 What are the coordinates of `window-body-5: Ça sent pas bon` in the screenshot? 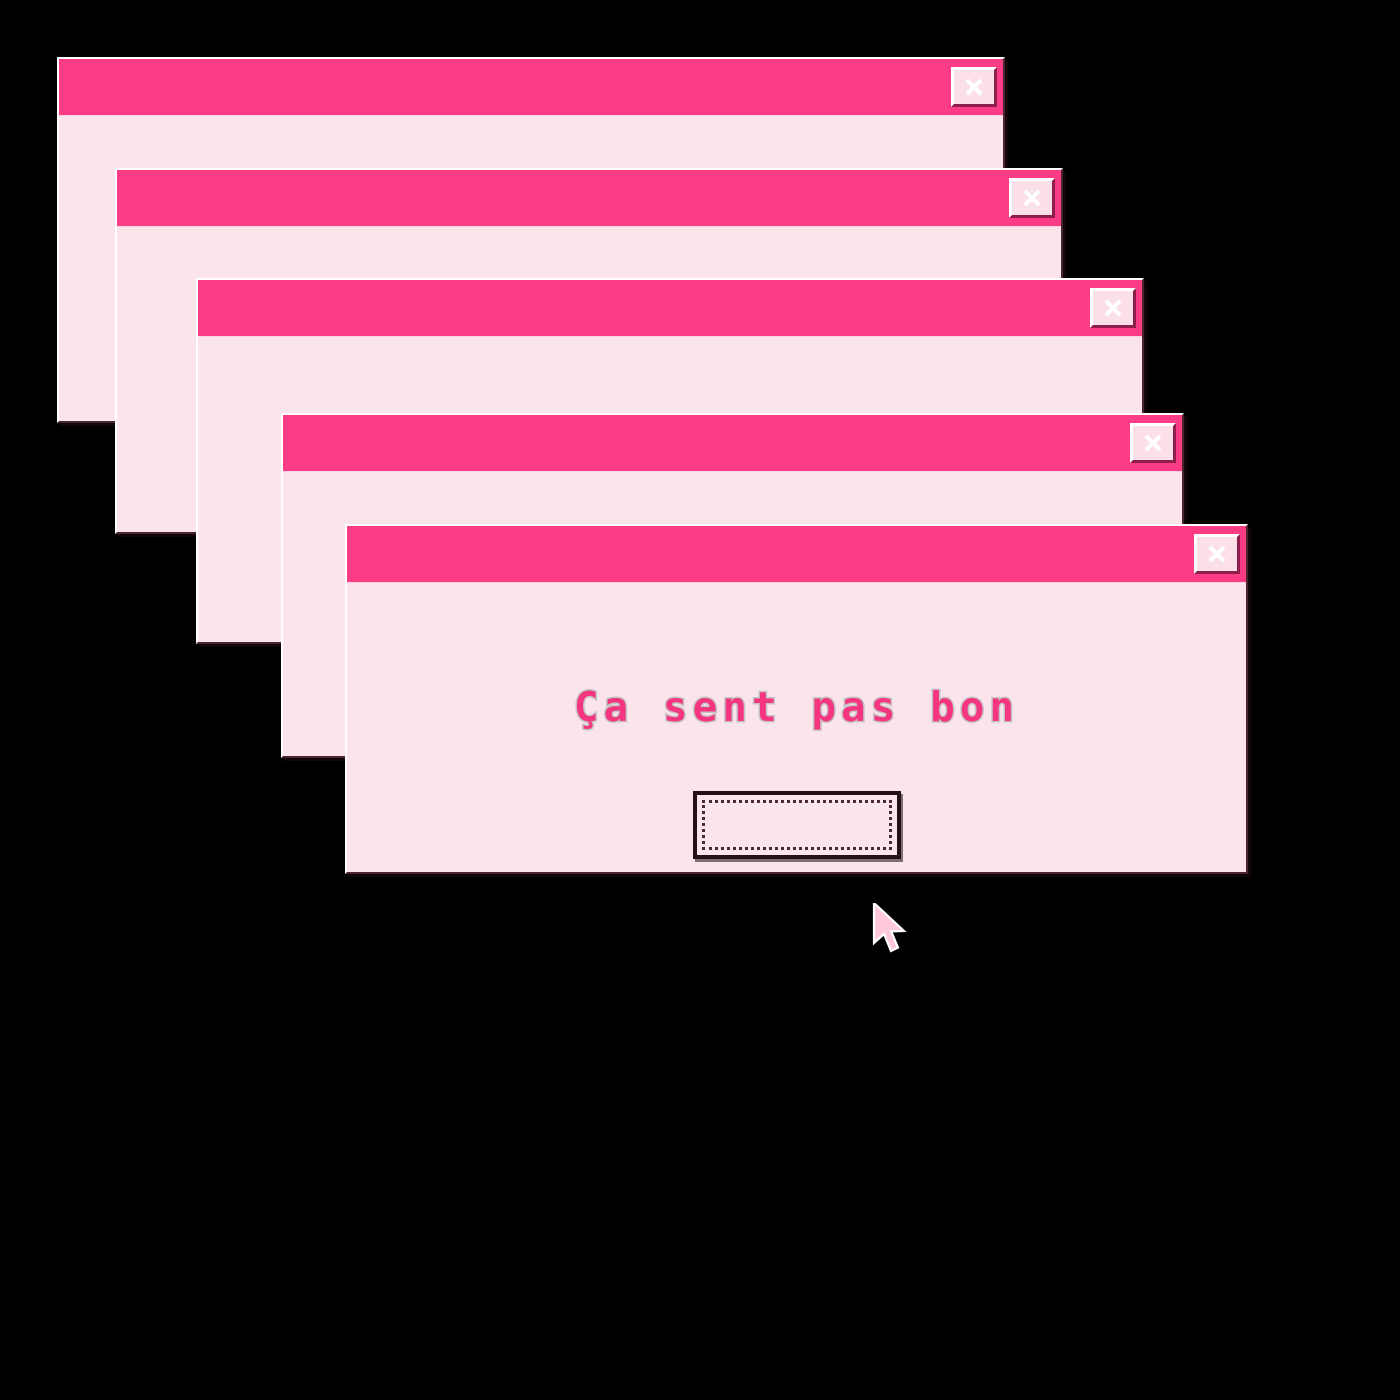 It's located at (796, 727).